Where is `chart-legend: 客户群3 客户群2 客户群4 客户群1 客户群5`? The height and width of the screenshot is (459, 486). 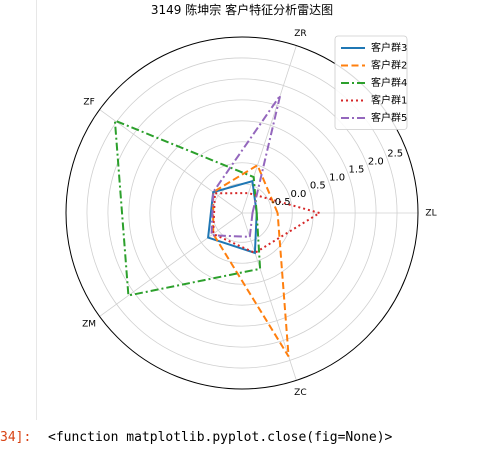 chart-legend: 客户群3 客户群2 客户群4 客户群1 客户群5 is located at coordinates (371, 82).